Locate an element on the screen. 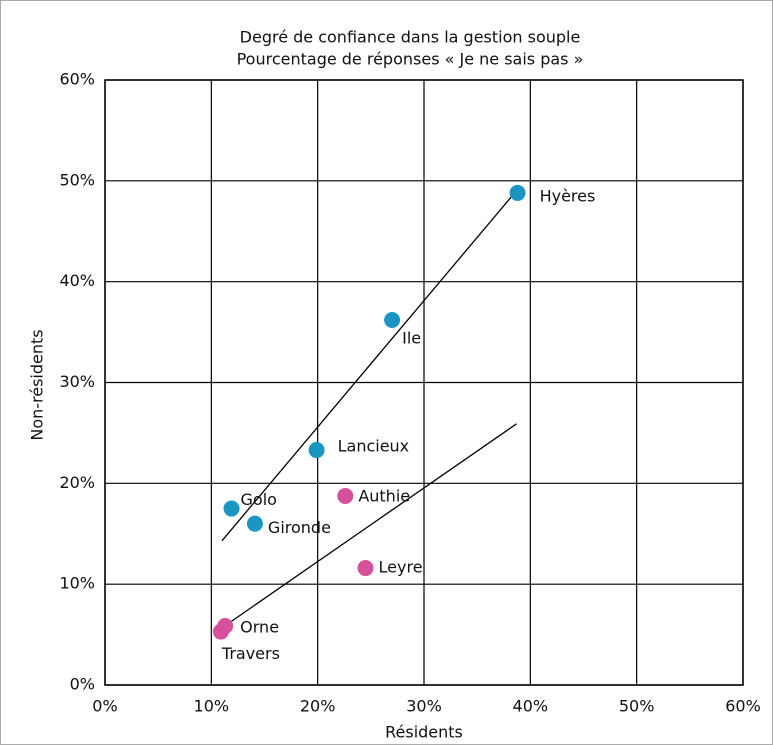  point-label: Authie is located at coordinates (384, 495).